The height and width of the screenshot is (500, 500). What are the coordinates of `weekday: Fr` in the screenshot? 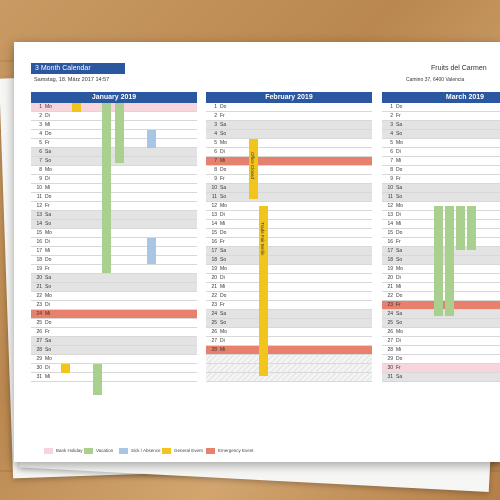 It's located at (398, 368).